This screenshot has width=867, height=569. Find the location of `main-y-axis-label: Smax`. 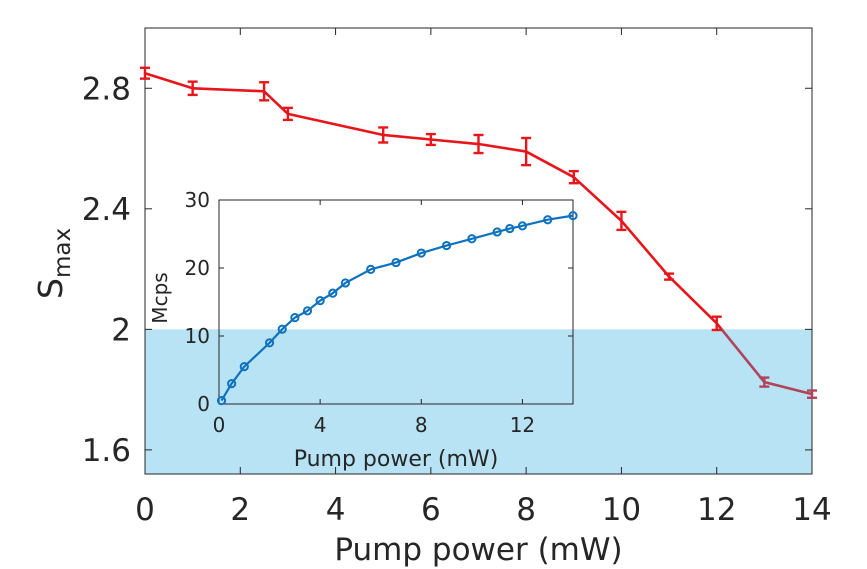

main-y-axis-label: Smax is located at coordinates (53, 263).